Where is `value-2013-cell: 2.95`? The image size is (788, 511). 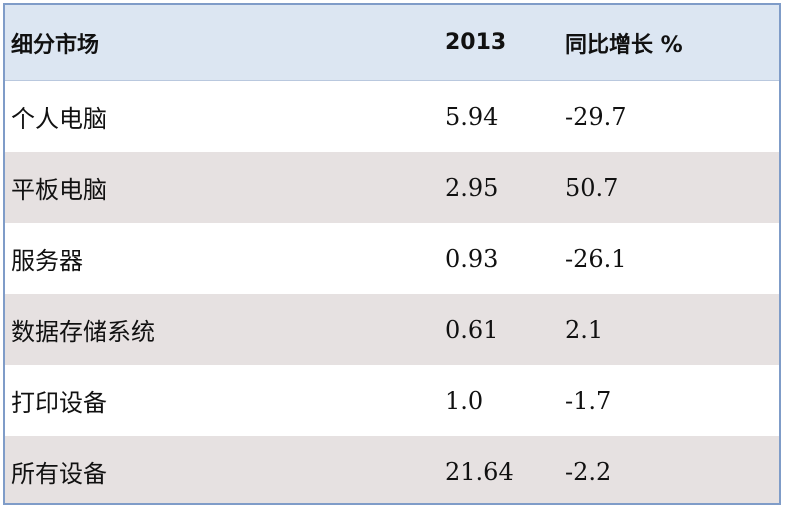
value-2013-cell: 2.95 is located at coordinates (472, 187).